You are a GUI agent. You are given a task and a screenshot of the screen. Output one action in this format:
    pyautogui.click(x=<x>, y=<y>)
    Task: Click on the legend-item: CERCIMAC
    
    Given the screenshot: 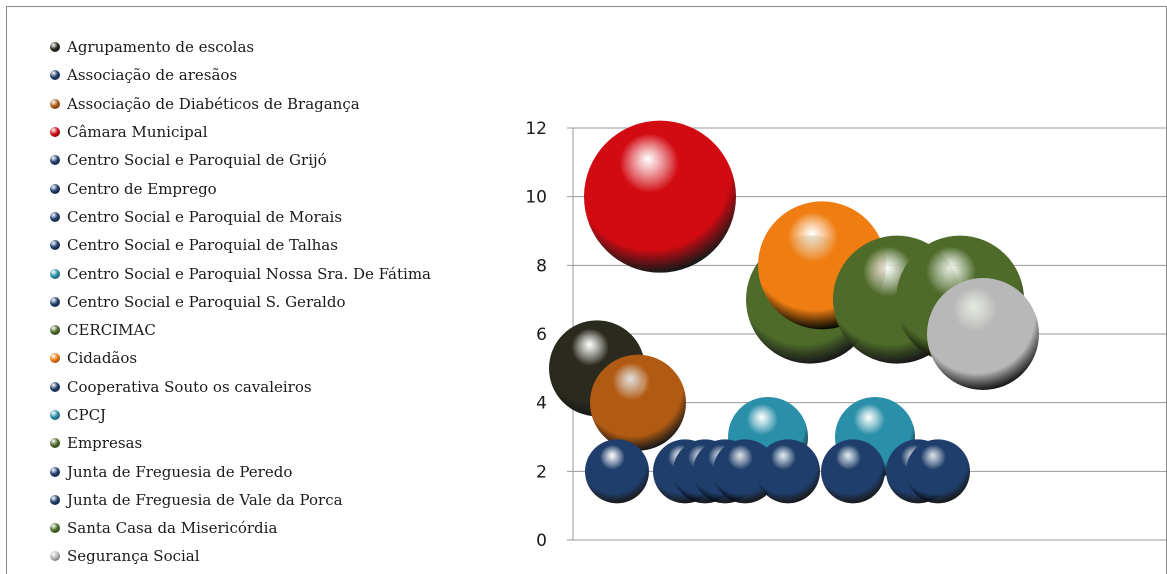 What is the action you would take?
    pyautogui.click(x=240, y=330)
    